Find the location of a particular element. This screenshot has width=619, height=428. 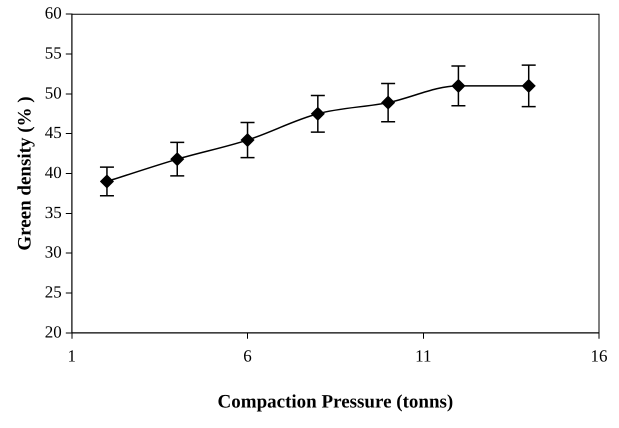

x-axis-title: Compaction Pressure (tonns) is located at coordinates (336, 402).